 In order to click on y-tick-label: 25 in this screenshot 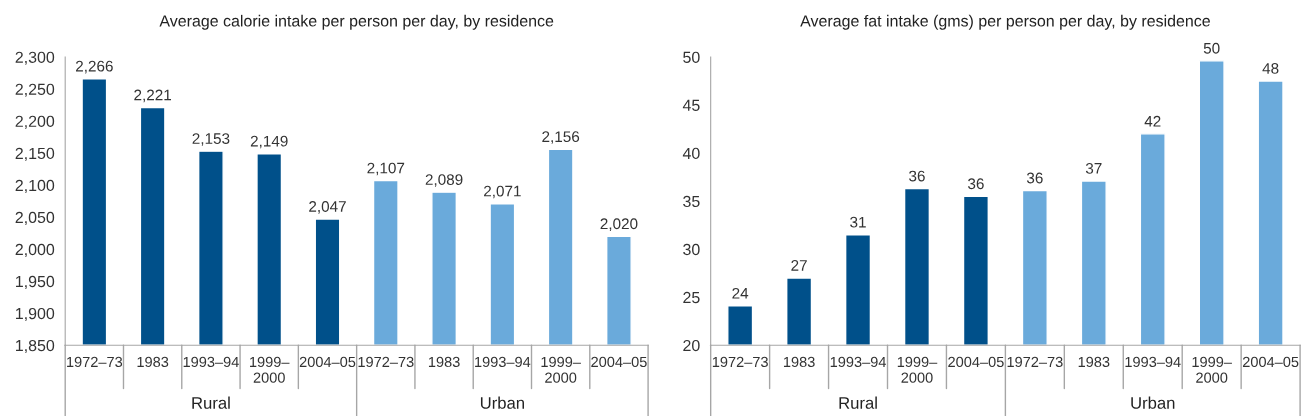, I will do `click(691, 297)`.